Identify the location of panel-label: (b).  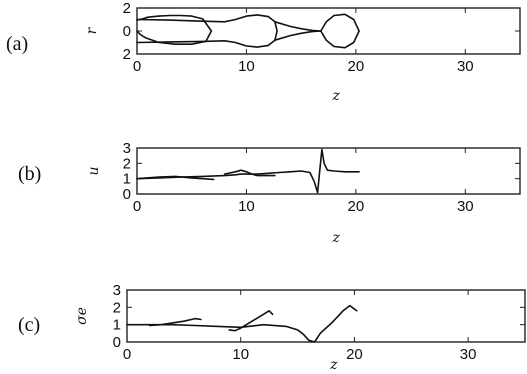
(29, 174).